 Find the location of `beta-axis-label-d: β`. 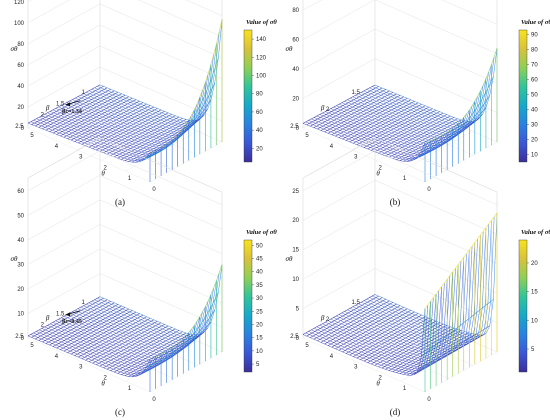

beta-axis-label-d: β is located at coordinates (322, 318).